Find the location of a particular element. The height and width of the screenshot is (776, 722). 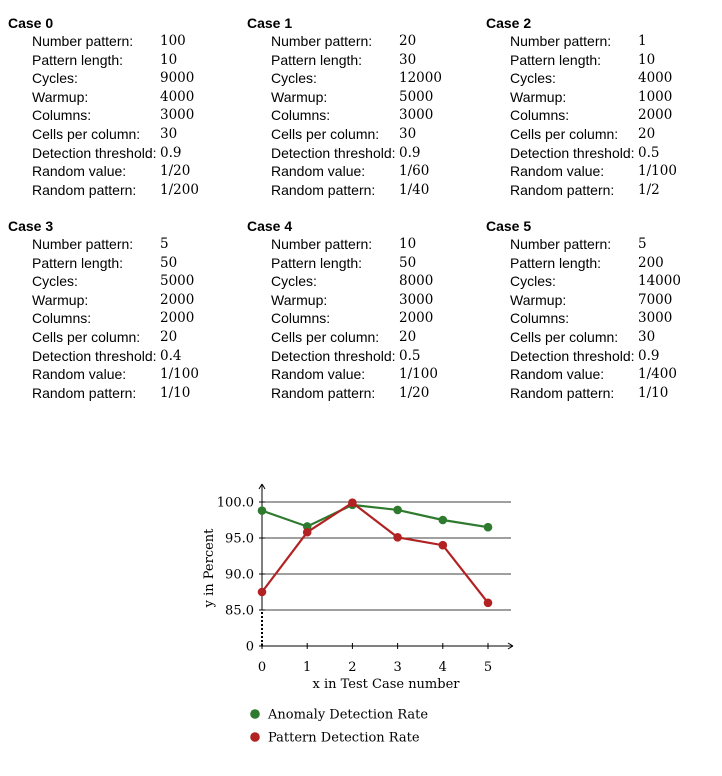

parameter-row: Columns: 3000 is located at coordinates (579, 318).